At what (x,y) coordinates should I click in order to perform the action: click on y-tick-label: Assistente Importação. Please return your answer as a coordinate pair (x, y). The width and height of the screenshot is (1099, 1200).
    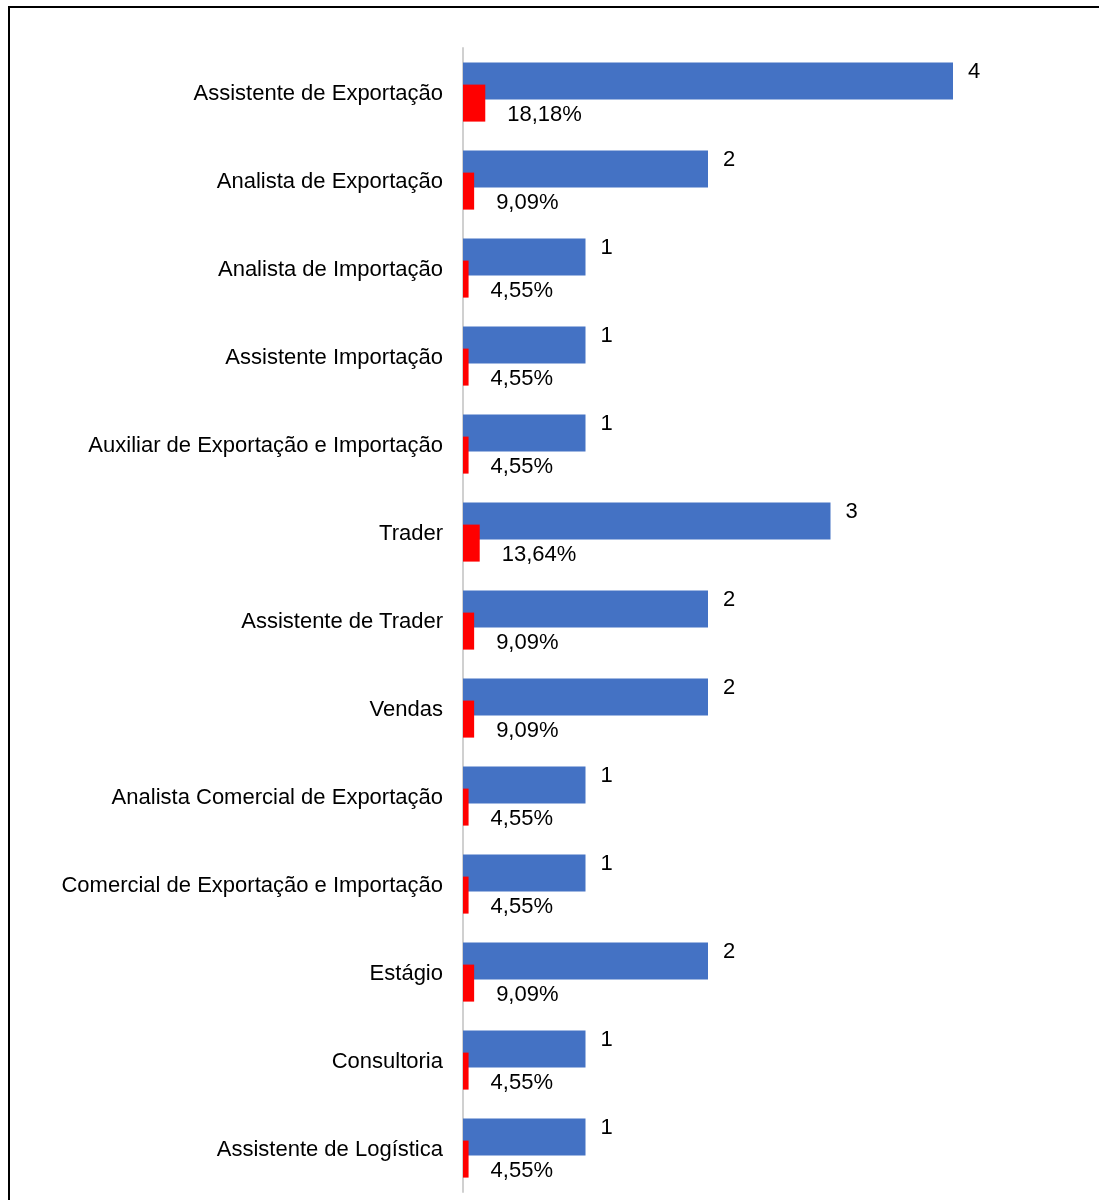
    Looking at the image, I should click on (334, 356).